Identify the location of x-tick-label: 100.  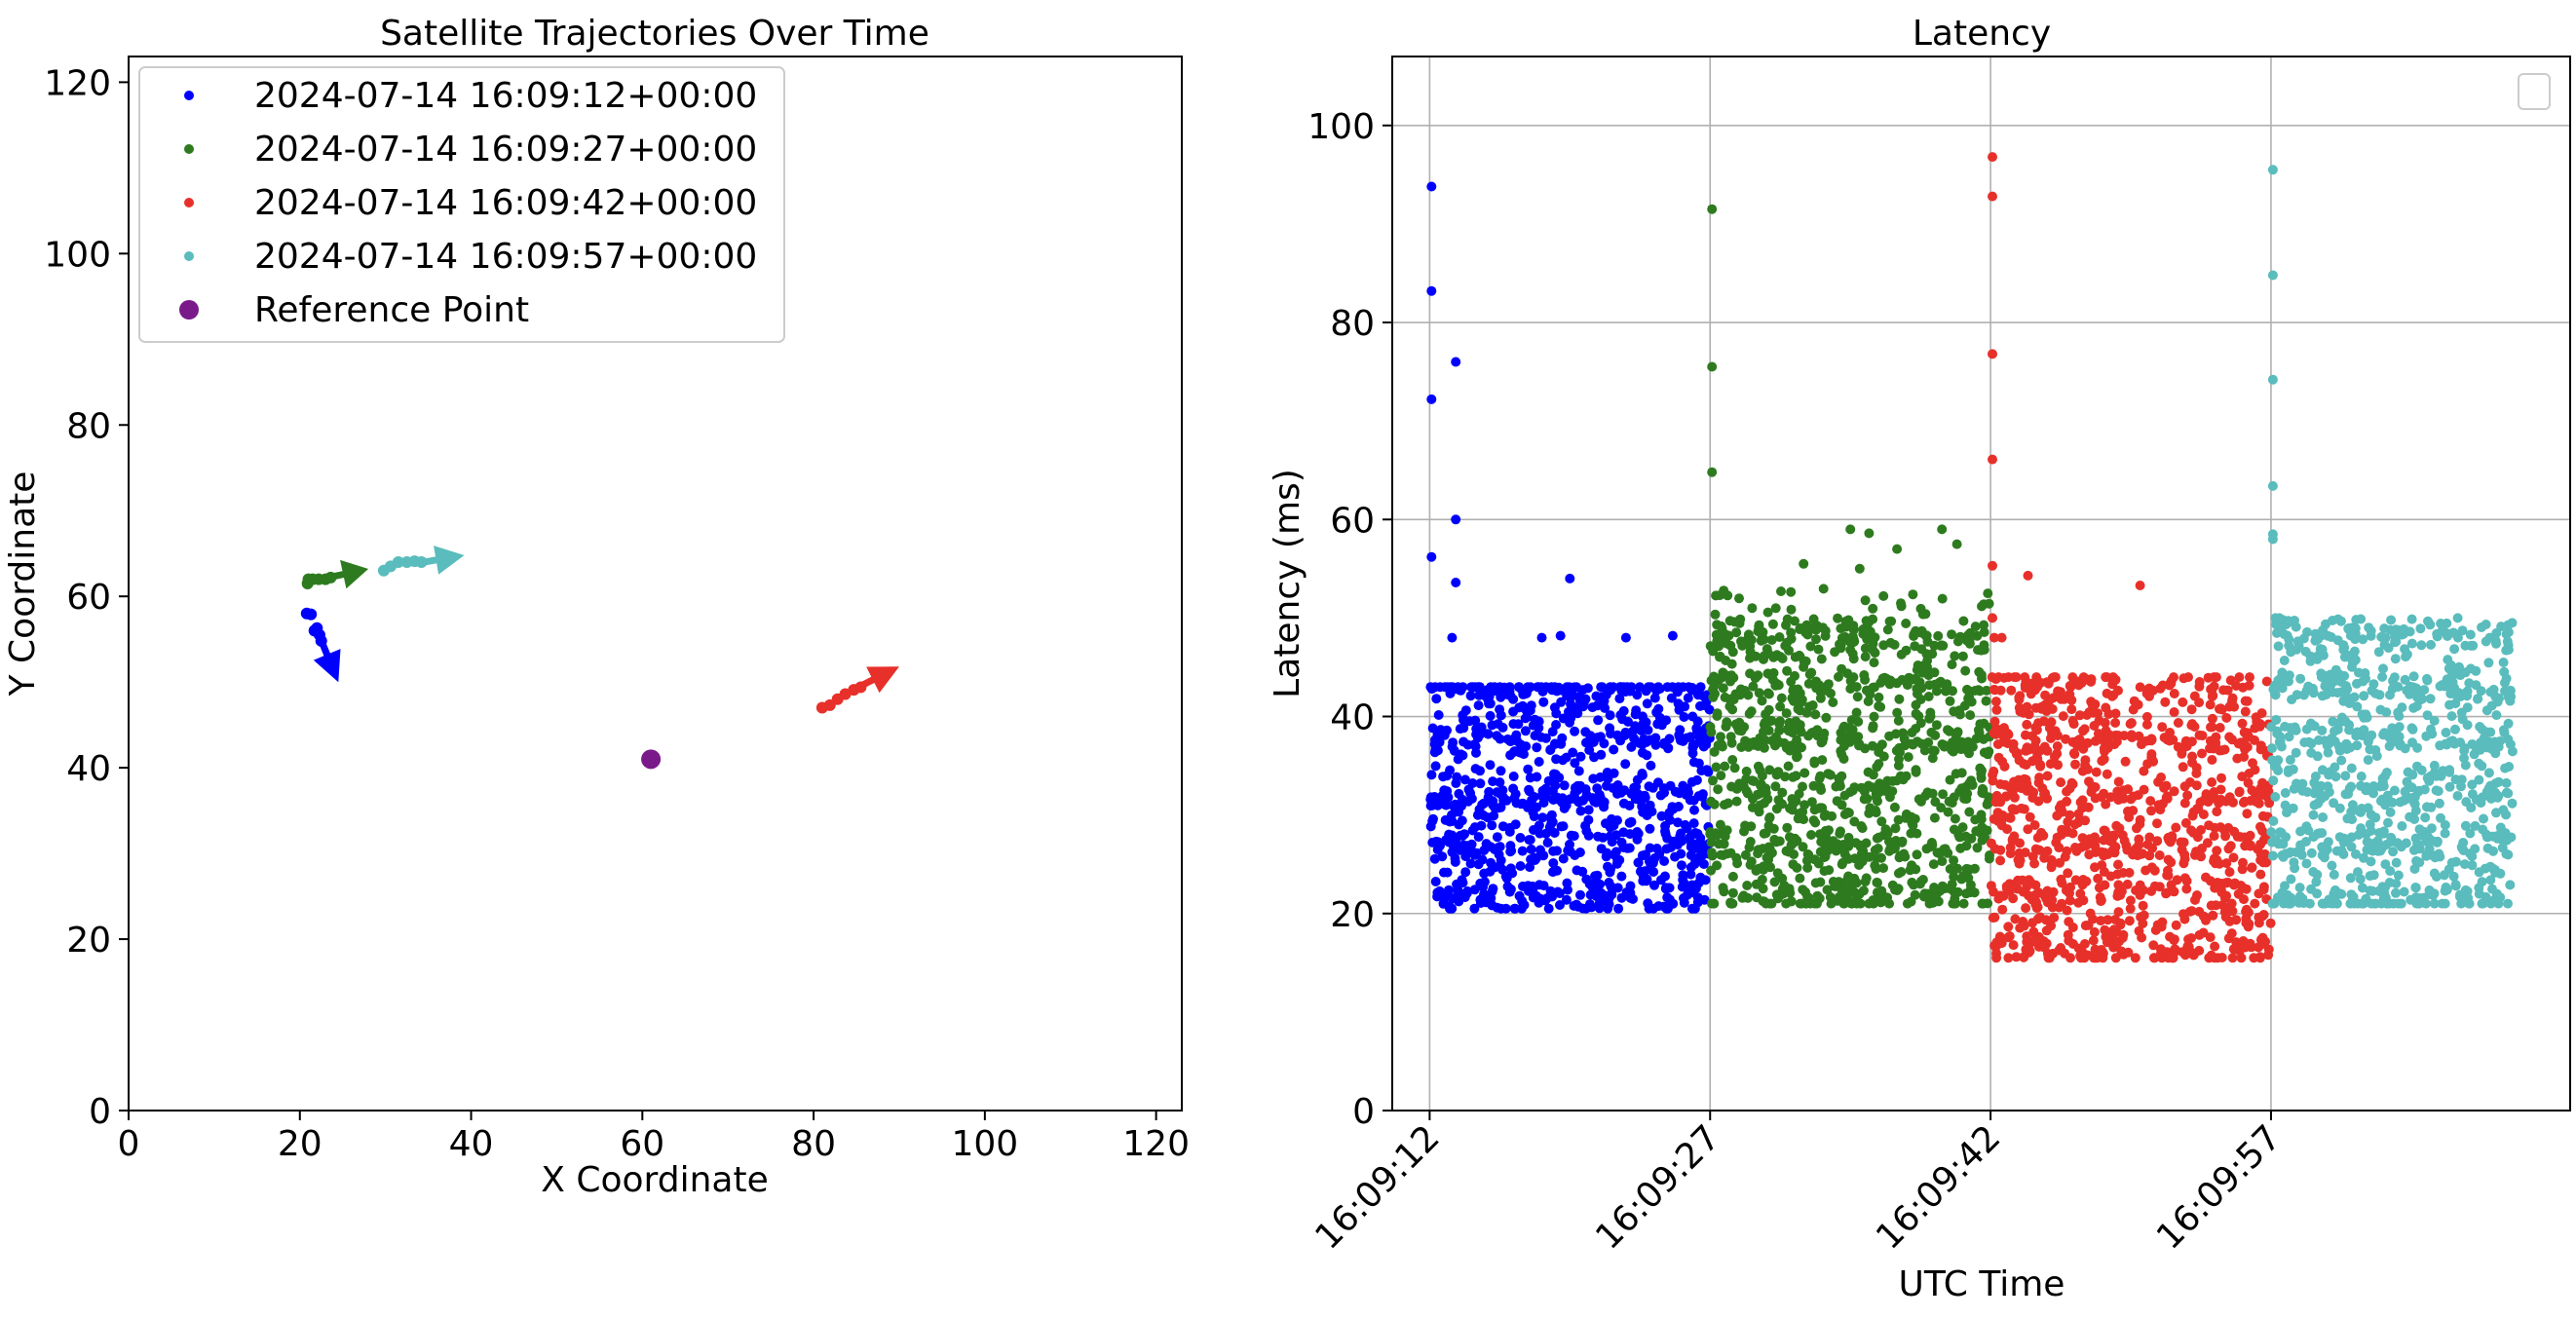
(985, 1144).